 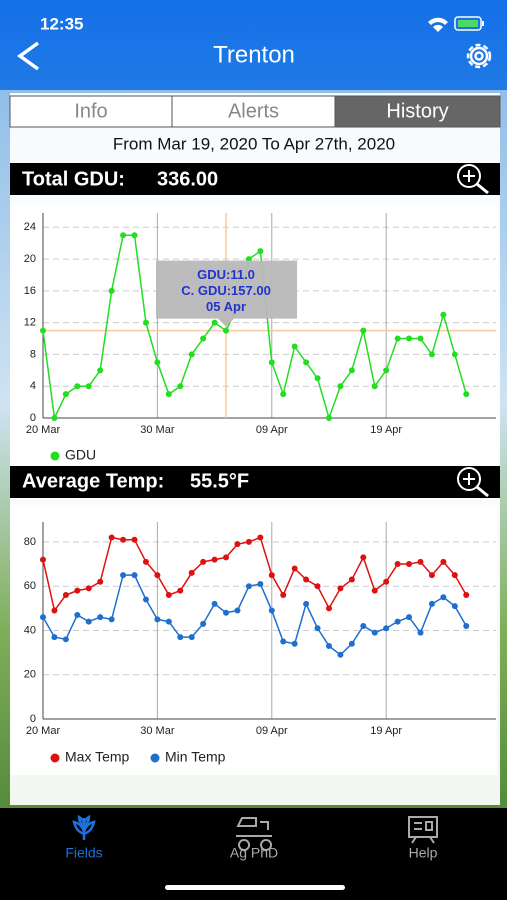 I want to click on x-tick-label: 20 Mar, so click(x=43, y=731).